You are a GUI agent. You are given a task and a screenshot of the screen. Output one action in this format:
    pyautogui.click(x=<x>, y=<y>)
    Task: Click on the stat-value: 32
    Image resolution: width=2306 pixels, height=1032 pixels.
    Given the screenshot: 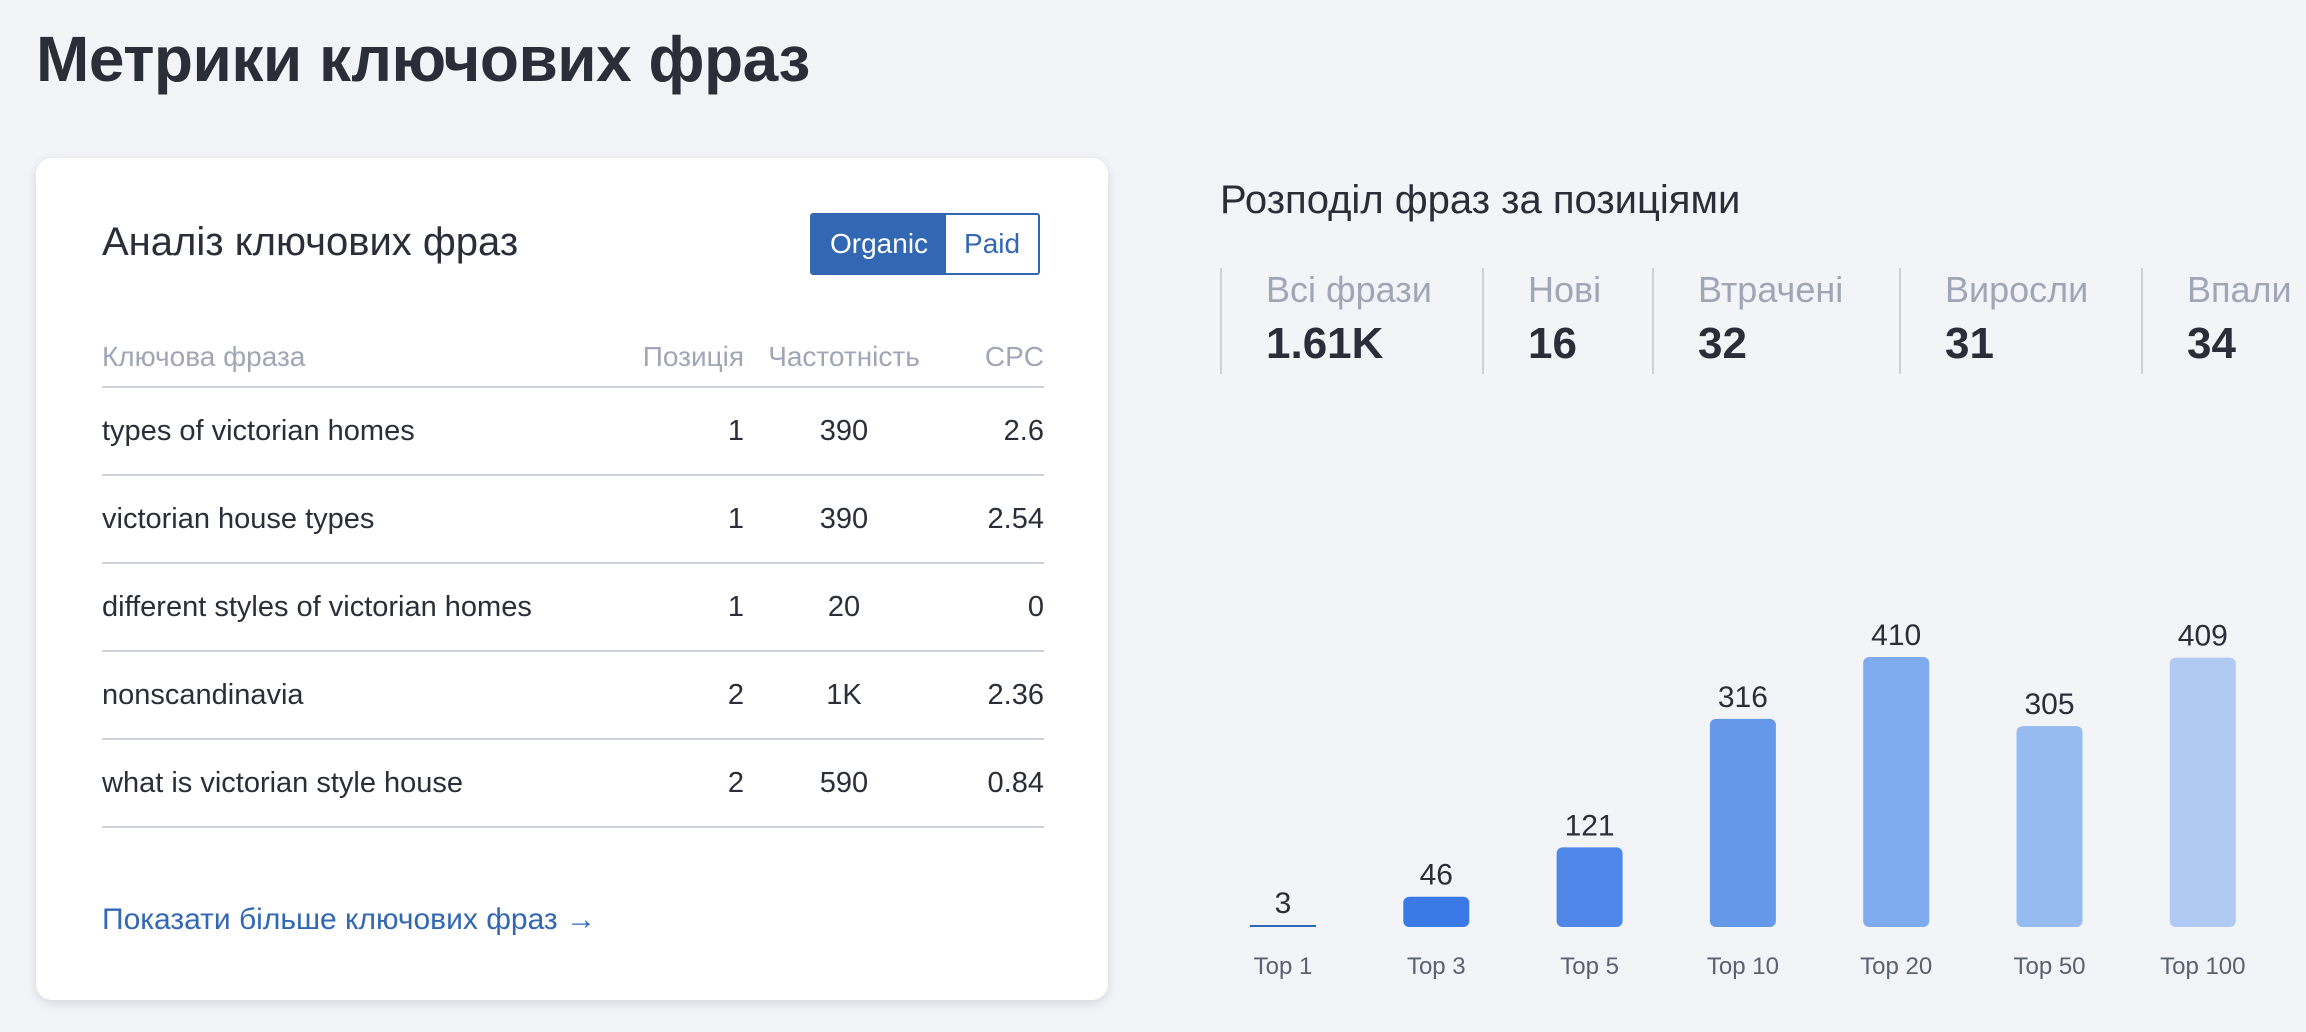 What is the action you would take?
    pyautogui.click(x=1722, y=343)
    